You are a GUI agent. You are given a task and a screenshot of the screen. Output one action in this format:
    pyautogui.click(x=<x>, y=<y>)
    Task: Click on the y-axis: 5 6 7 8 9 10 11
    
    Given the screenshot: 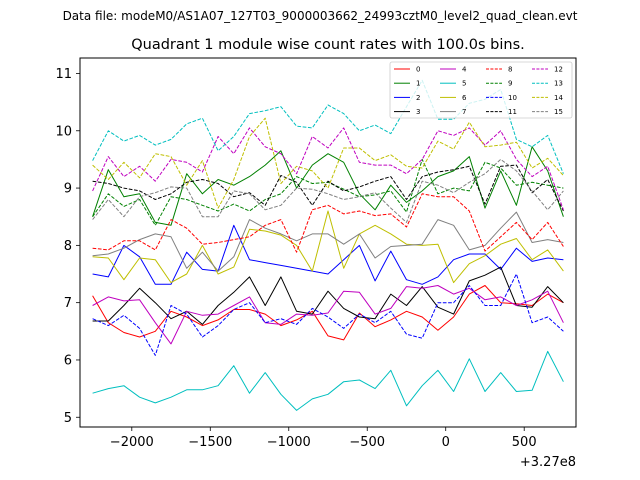 What is the action you would take?
    pyautogui.click(x=67, y=246)
    